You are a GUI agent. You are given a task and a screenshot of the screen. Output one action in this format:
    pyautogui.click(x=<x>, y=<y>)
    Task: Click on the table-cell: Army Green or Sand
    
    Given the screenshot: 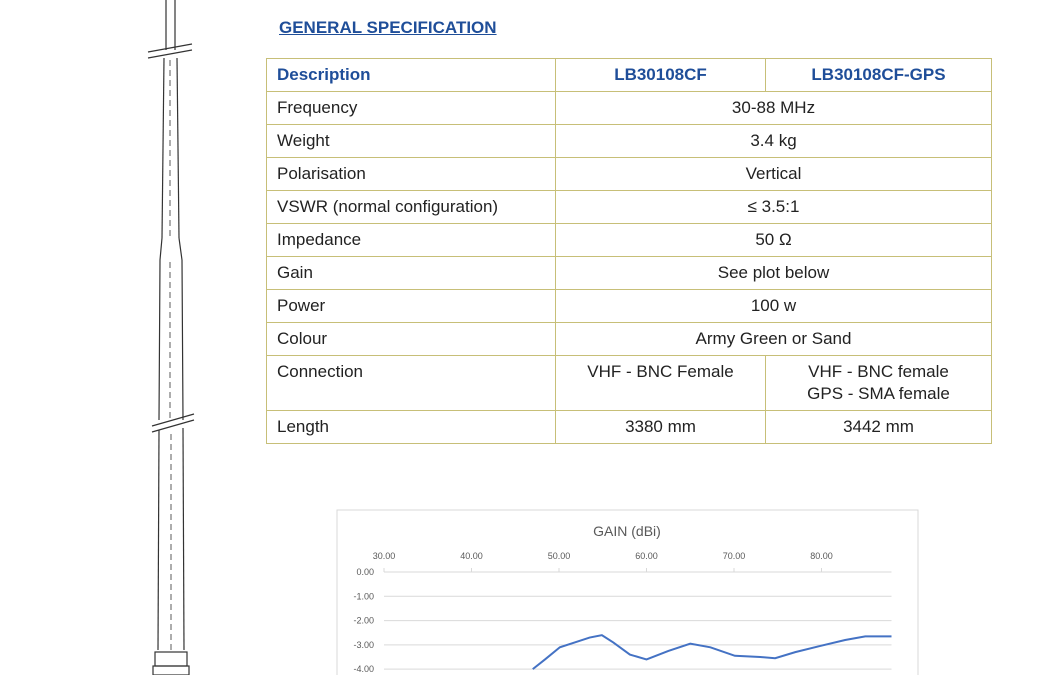 What is the action you would take?
    pyautogui.click(x=773, y=339)
    